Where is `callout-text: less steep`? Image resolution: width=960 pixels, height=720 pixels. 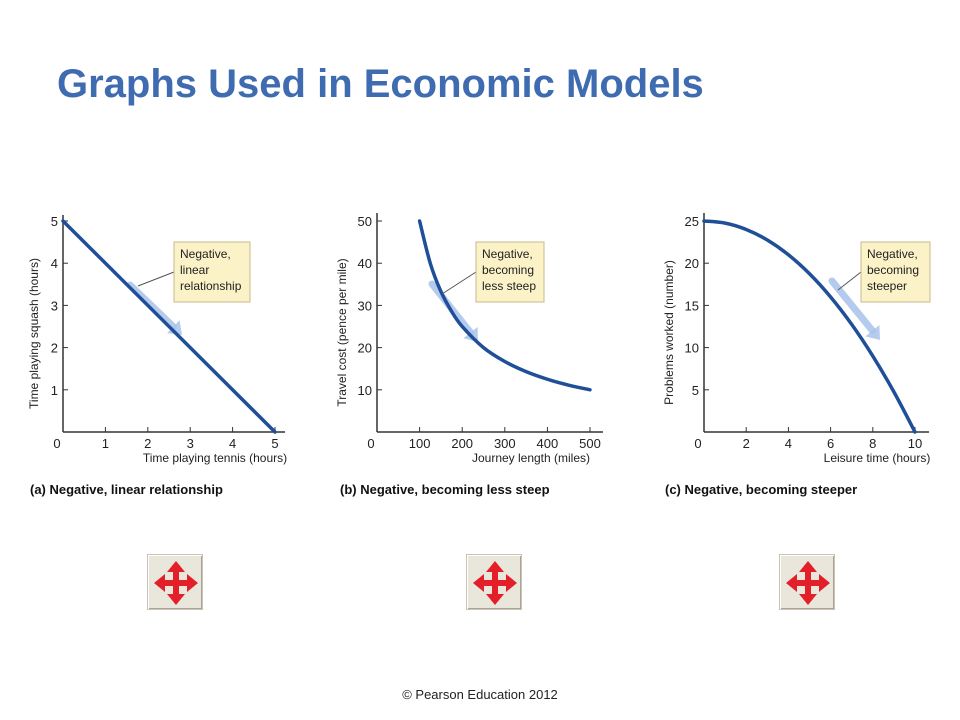 callout-text: less steep is located at coordinates (509, 286).